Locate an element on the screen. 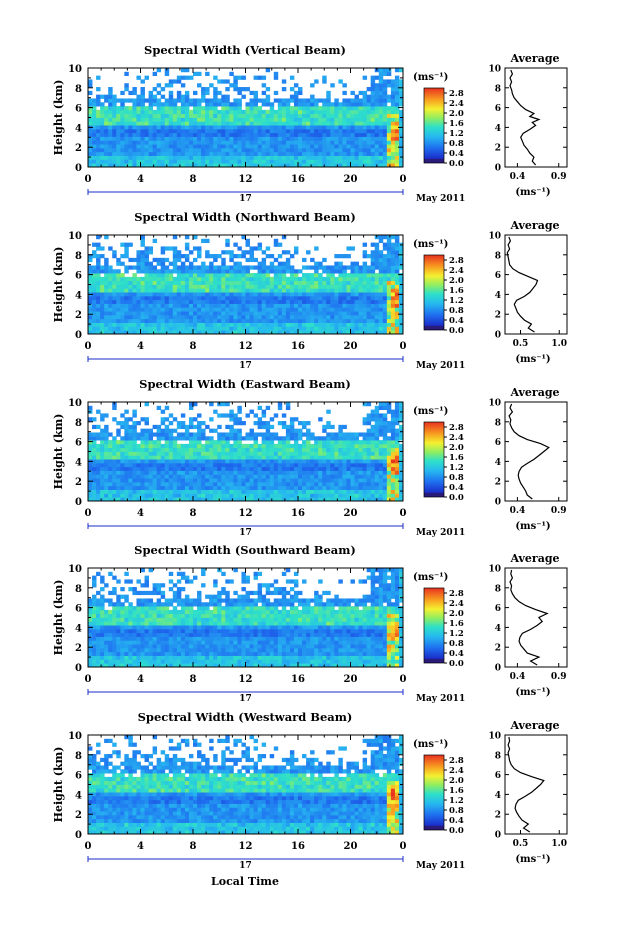  date-label: 17 is located at coordinates (245, 366).